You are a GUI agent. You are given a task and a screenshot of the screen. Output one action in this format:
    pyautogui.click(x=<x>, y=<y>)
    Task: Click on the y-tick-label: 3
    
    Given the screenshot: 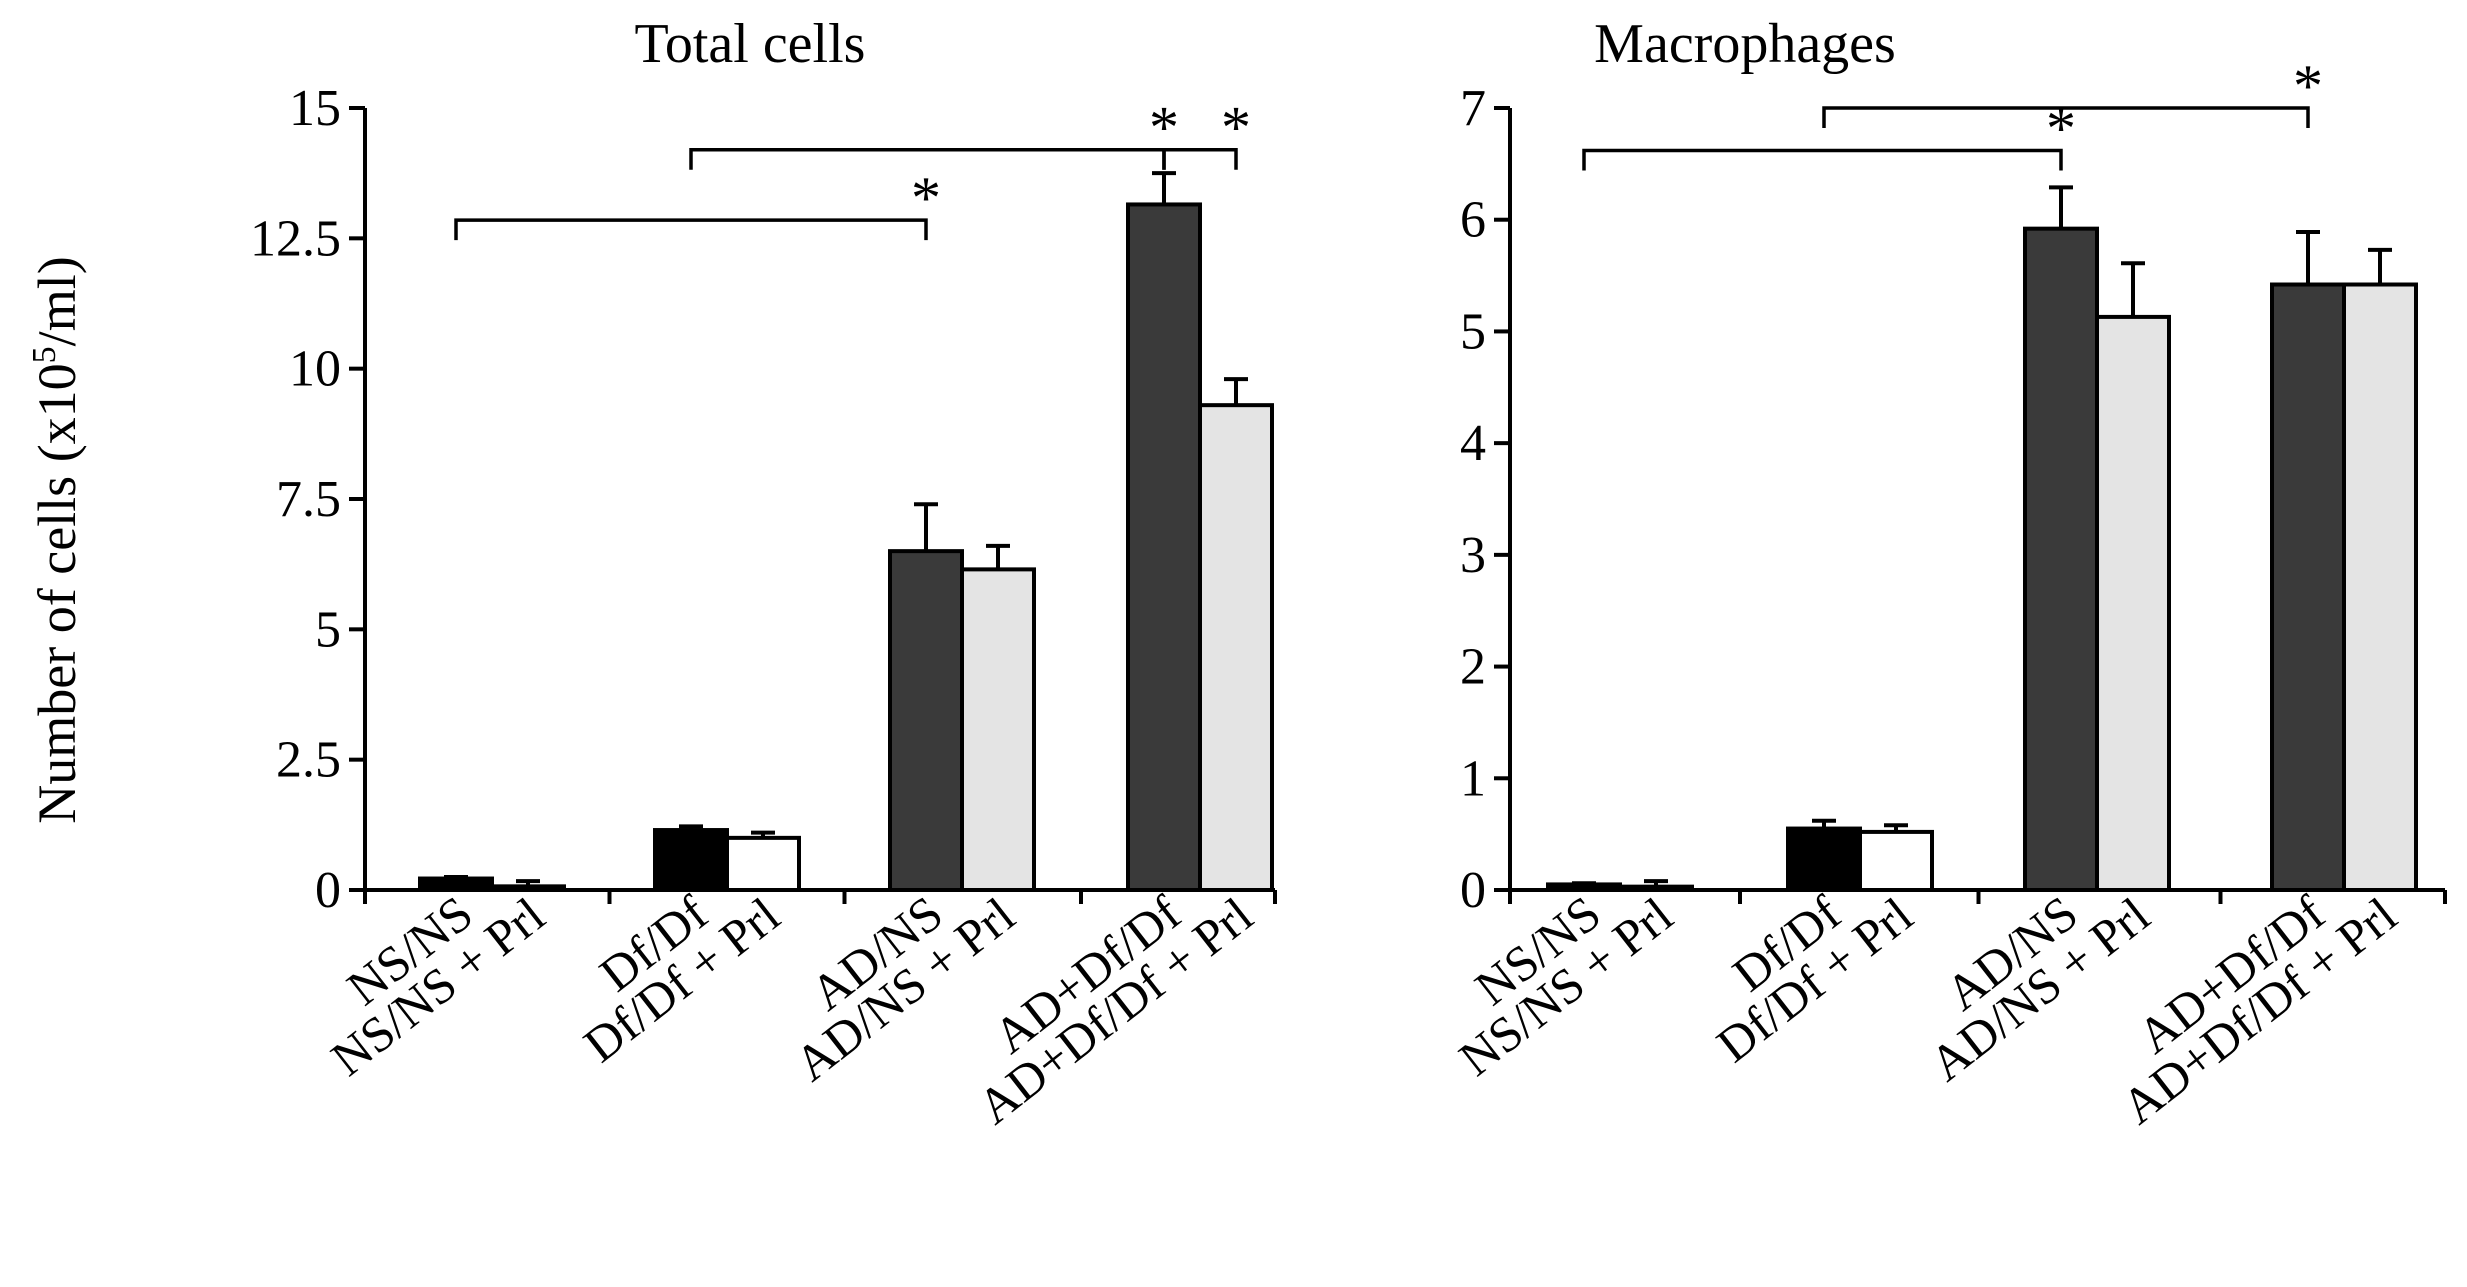 What is the action you would take?
    pyautogui.click(x=1473, y=555)
    